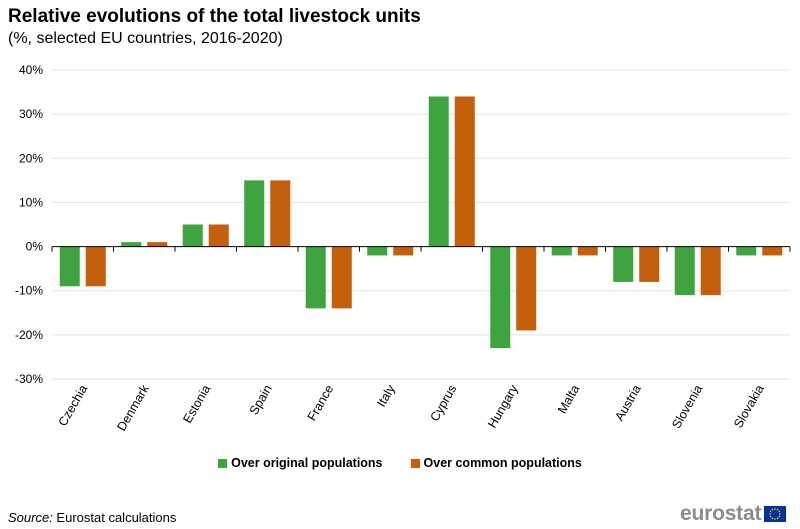 Image resolution: width=800 pixels, height=529 pixels. What do you see at coordinates (254, 213) in the screenshot?
I see `bar-original-spain` at bounding box center [254, 213].